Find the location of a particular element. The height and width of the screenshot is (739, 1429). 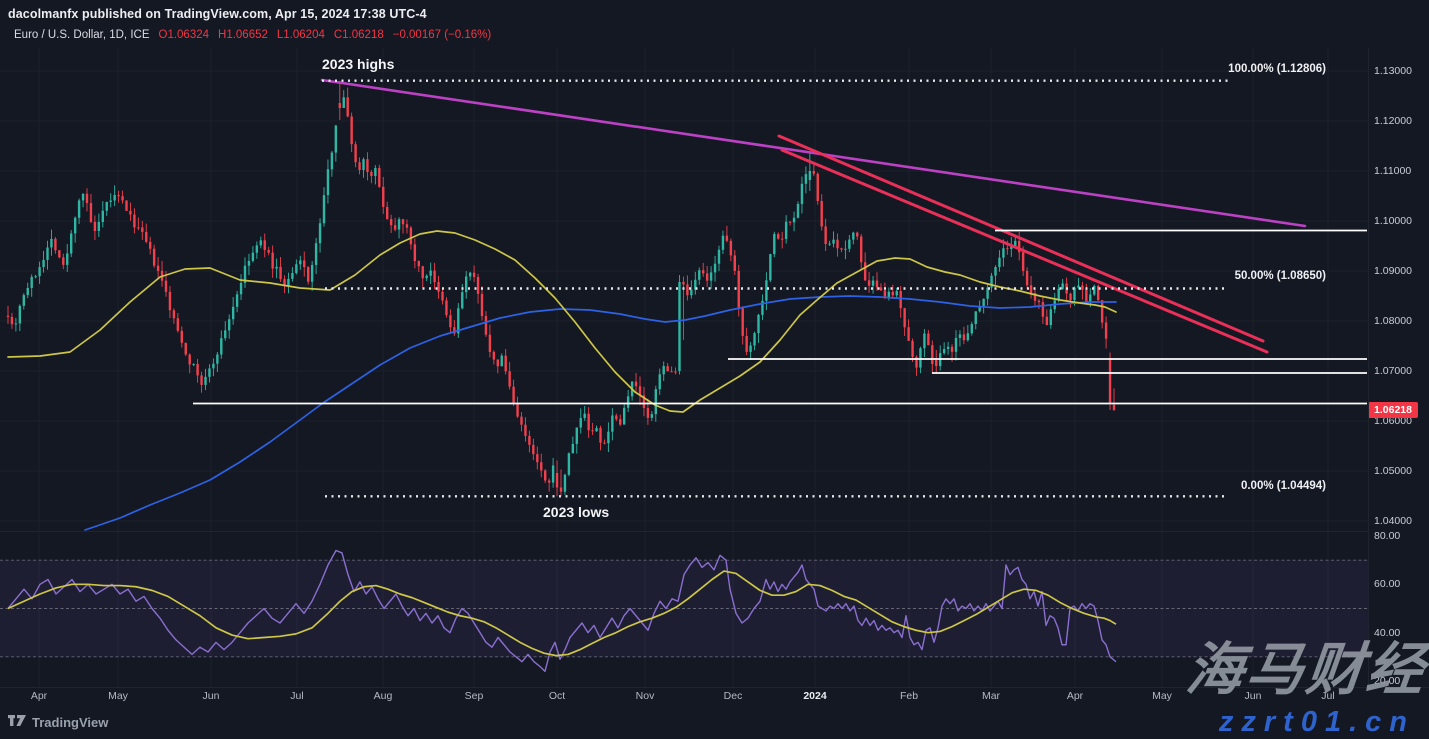

pane-divider is located at coordinates (684, 531).